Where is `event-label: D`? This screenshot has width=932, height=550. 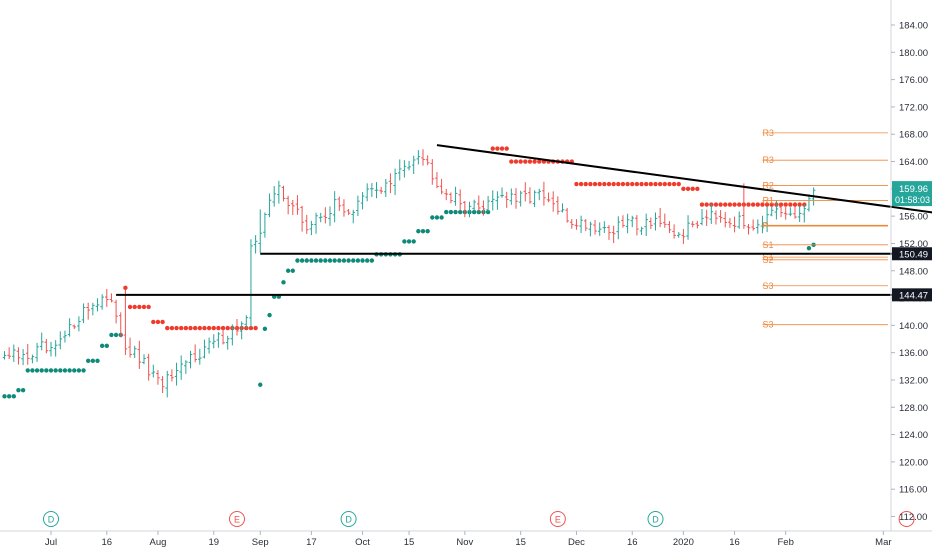 event-label: D is located at coordinates (51, 520).